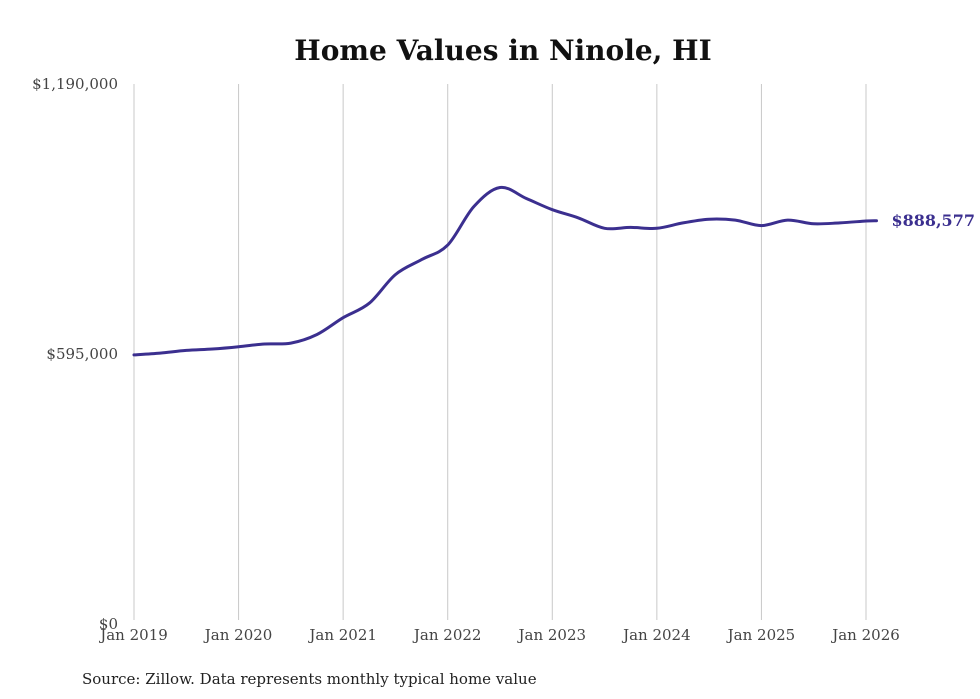 The height and width of the screenshot is (699, 980). What do you see at coordinates (238, 635) in the screenshot?
I see `x-tick-label: Jan 2020` at bounding box center [238, 635].